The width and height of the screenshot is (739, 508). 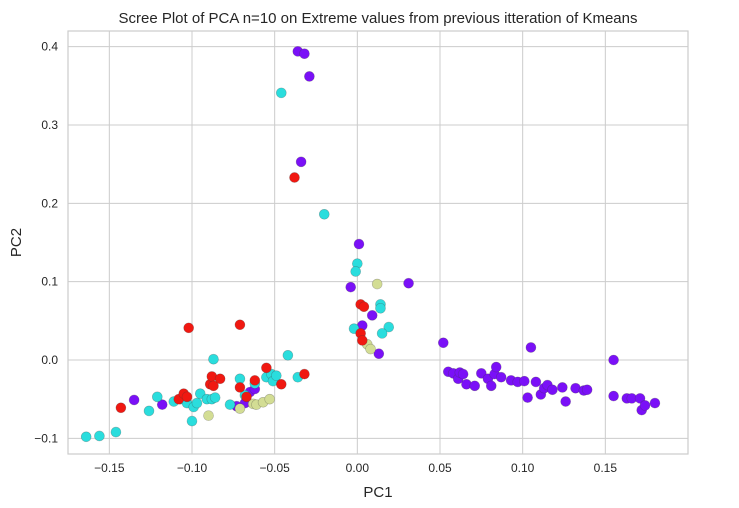 I want to click on y-tick-label: 0.4, so click(x=49, y=47).